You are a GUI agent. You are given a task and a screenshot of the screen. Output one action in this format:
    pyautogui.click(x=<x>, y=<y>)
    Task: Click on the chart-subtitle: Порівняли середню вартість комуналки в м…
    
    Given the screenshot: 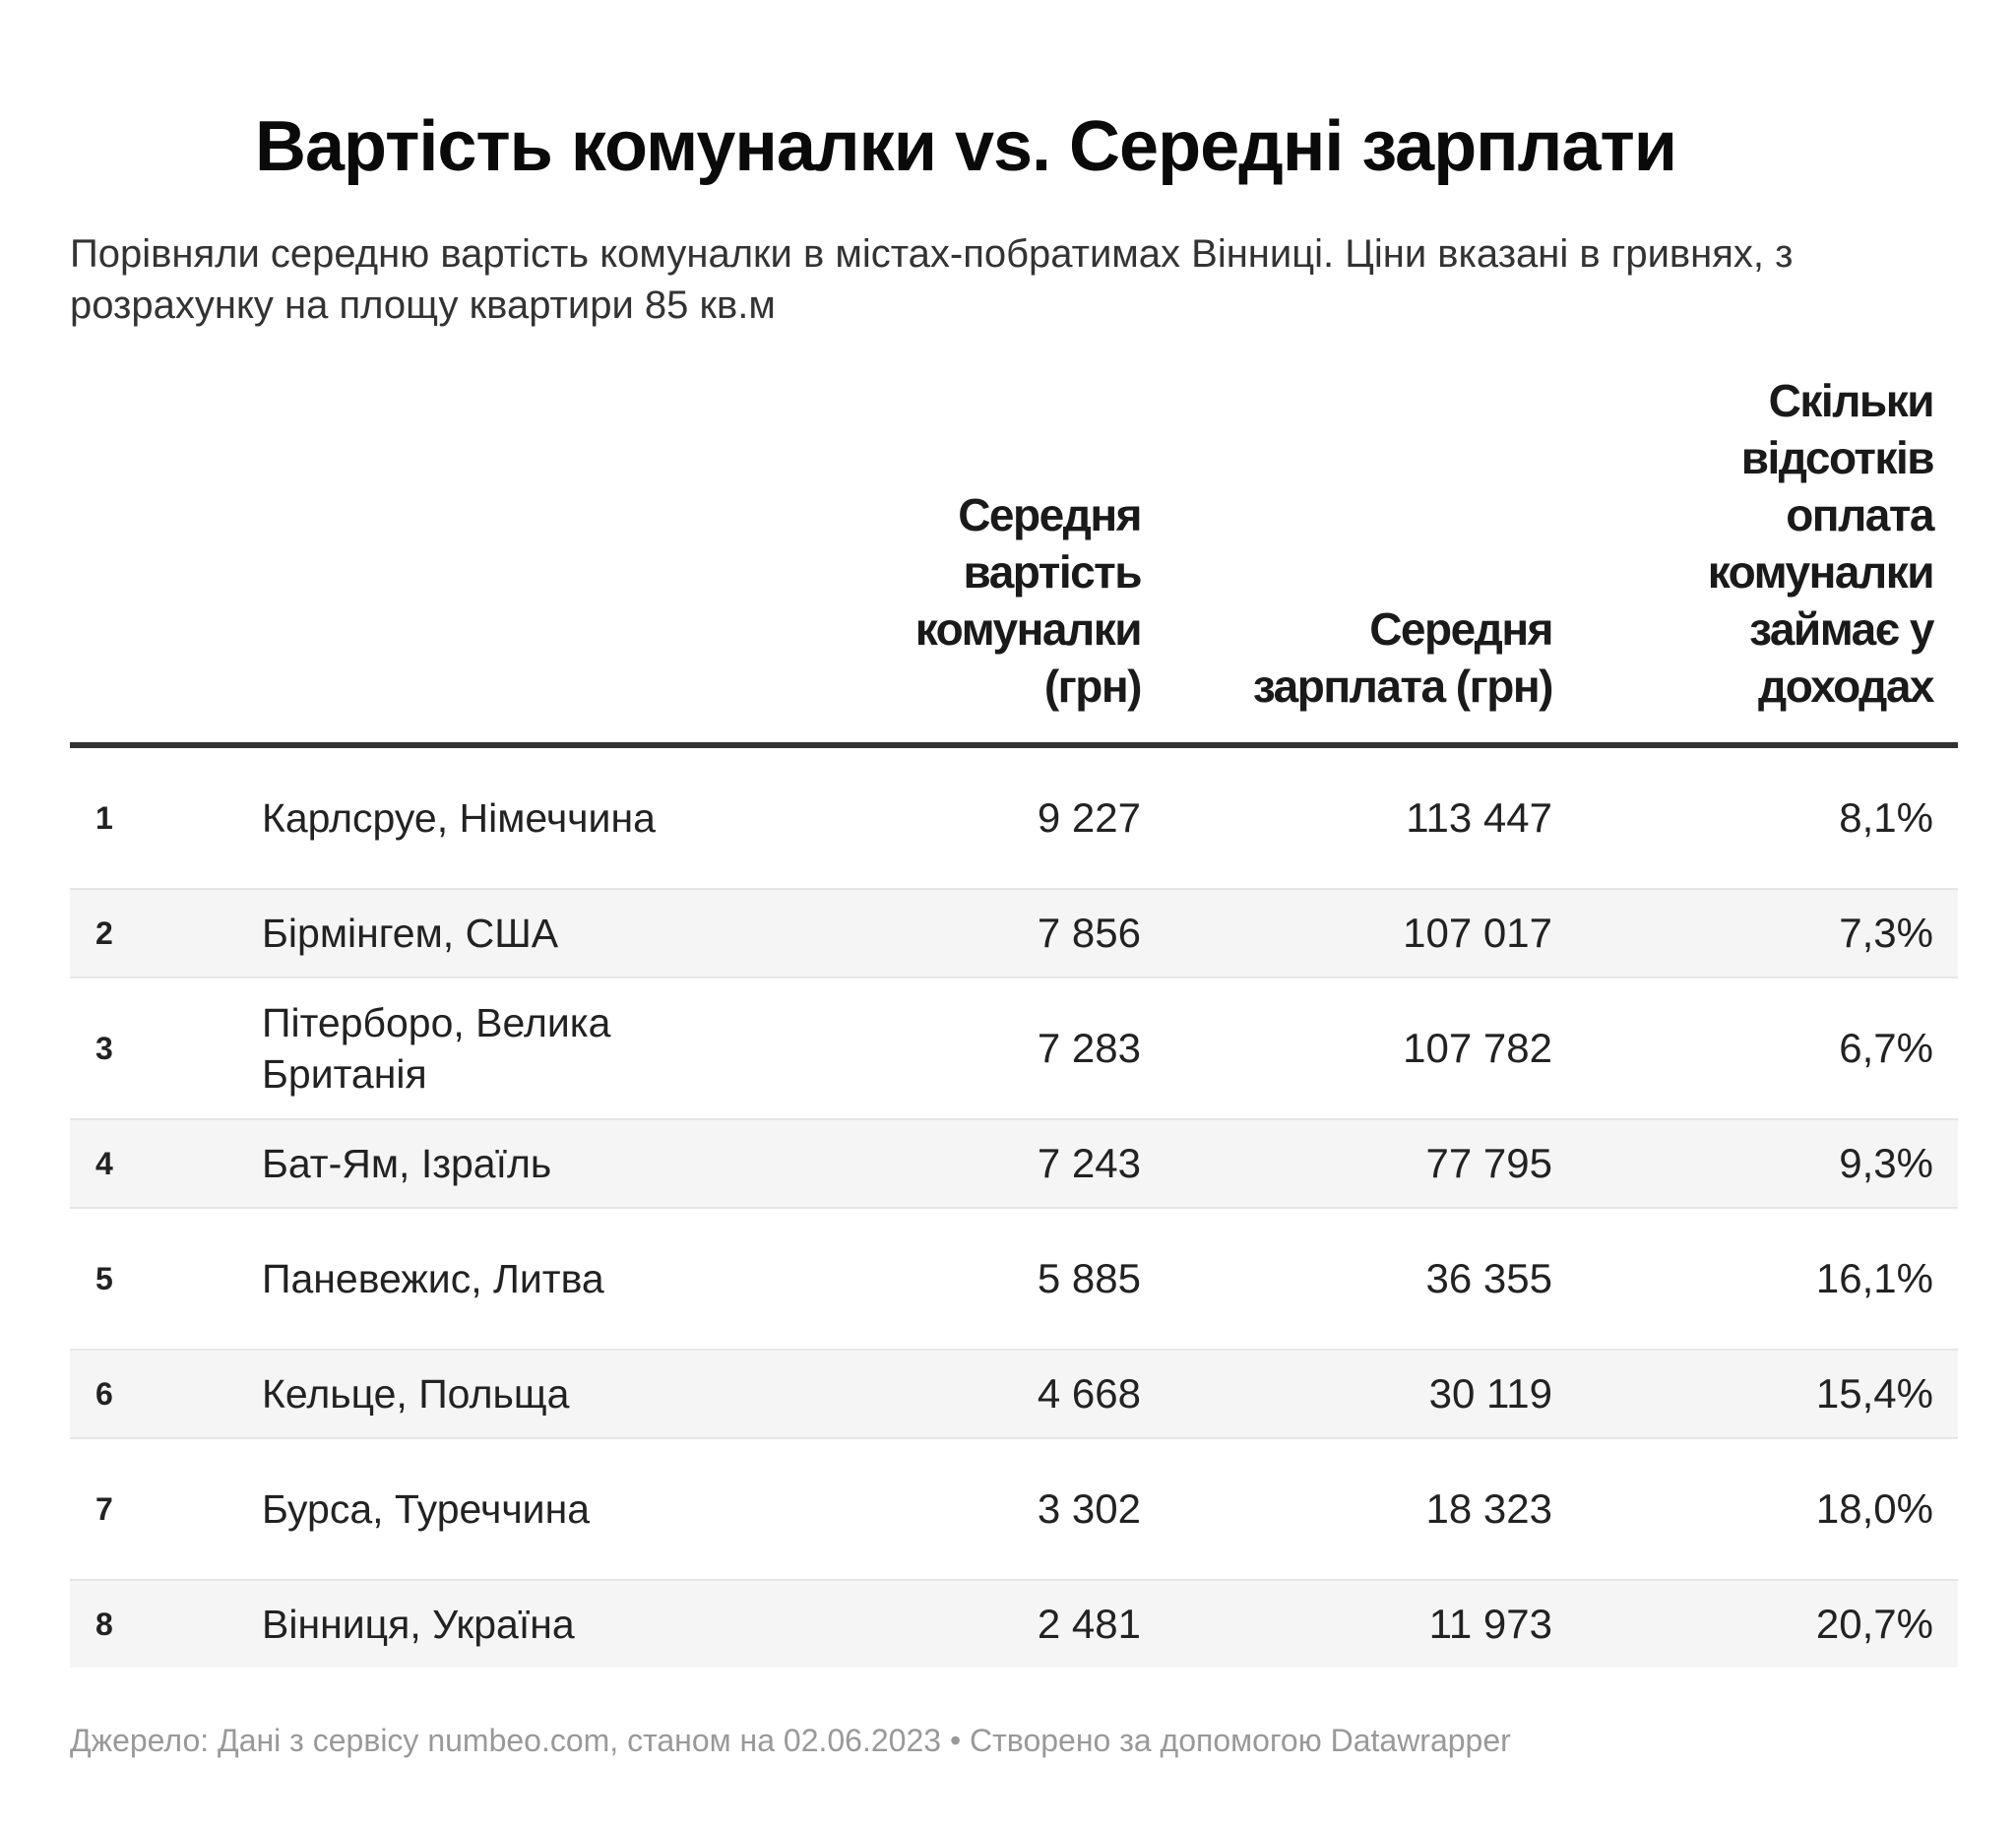 What is the action you would take?
    pyautogui.click(x=932, y=279)
    